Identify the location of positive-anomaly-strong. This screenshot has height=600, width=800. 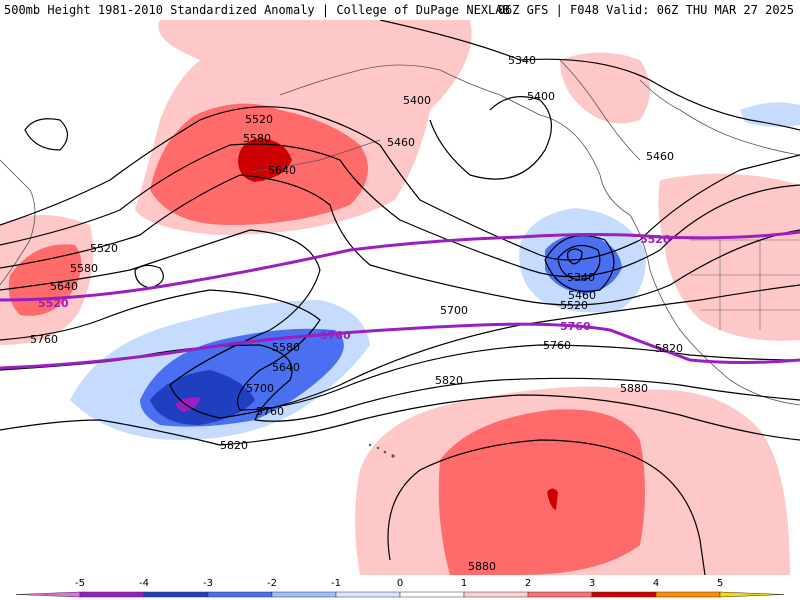
(265, 160).